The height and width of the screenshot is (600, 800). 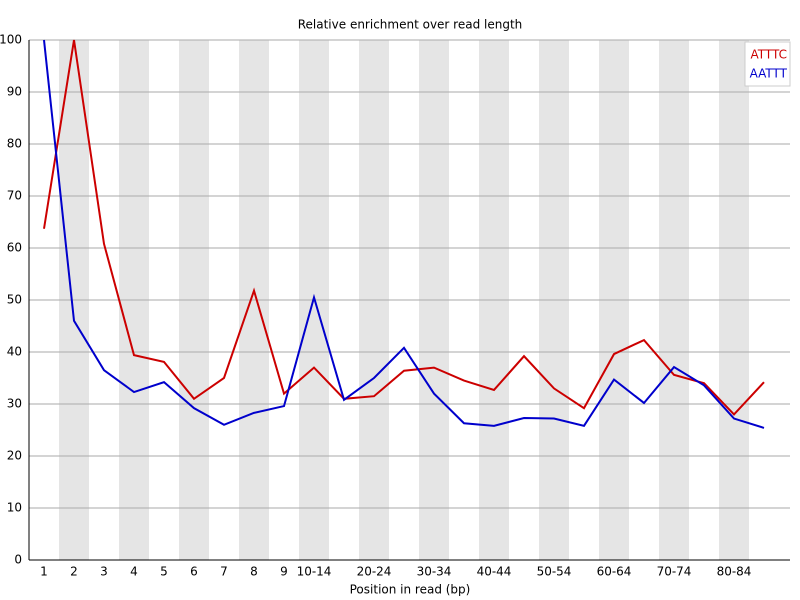 I want to click on y-tick-label: 40, so click(x=14, y=352).